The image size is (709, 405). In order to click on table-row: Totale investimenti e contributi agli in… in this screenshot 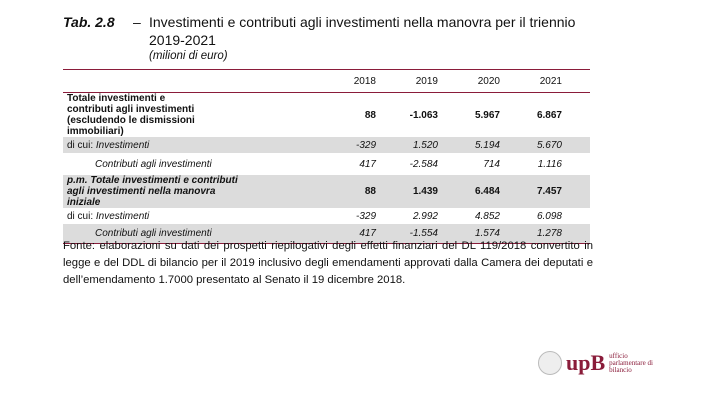, I will do `click(326, 115)`.